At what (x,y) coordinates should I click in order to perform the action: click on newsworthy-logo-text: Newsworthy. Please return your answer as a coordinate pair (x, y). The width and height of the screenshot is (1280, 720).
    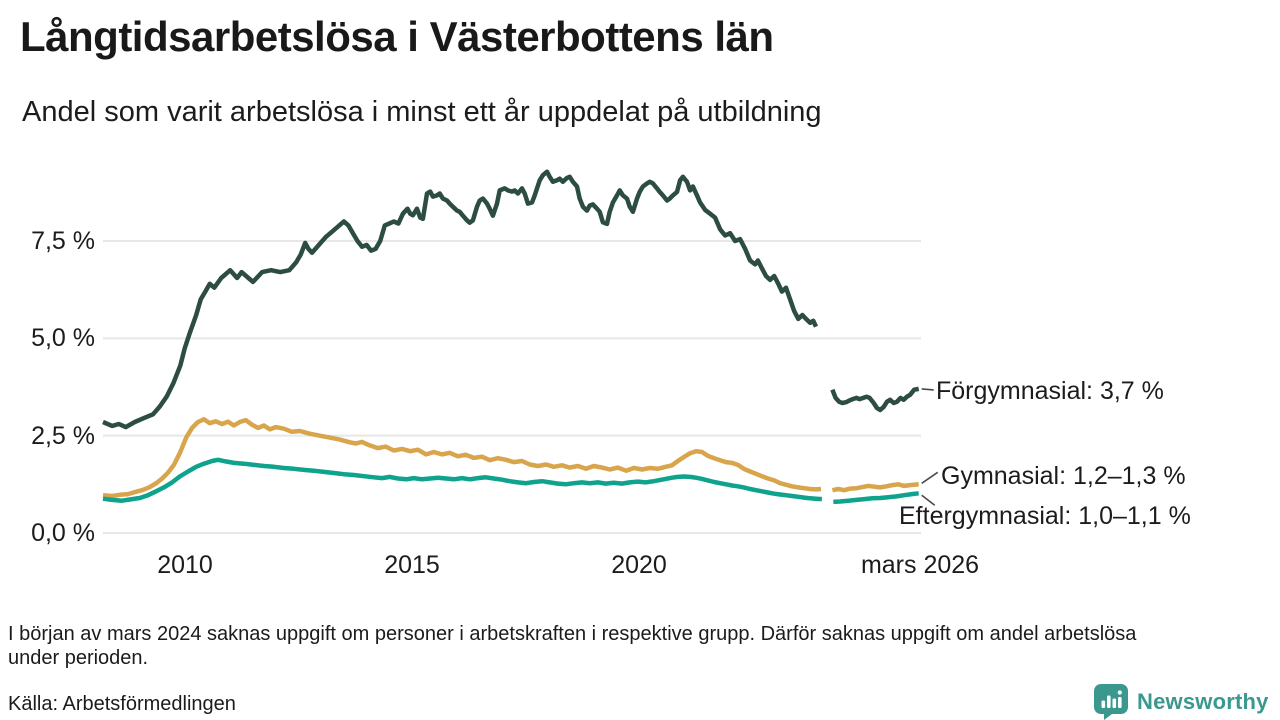
    Looking at the image, I should click on (1203, 701).